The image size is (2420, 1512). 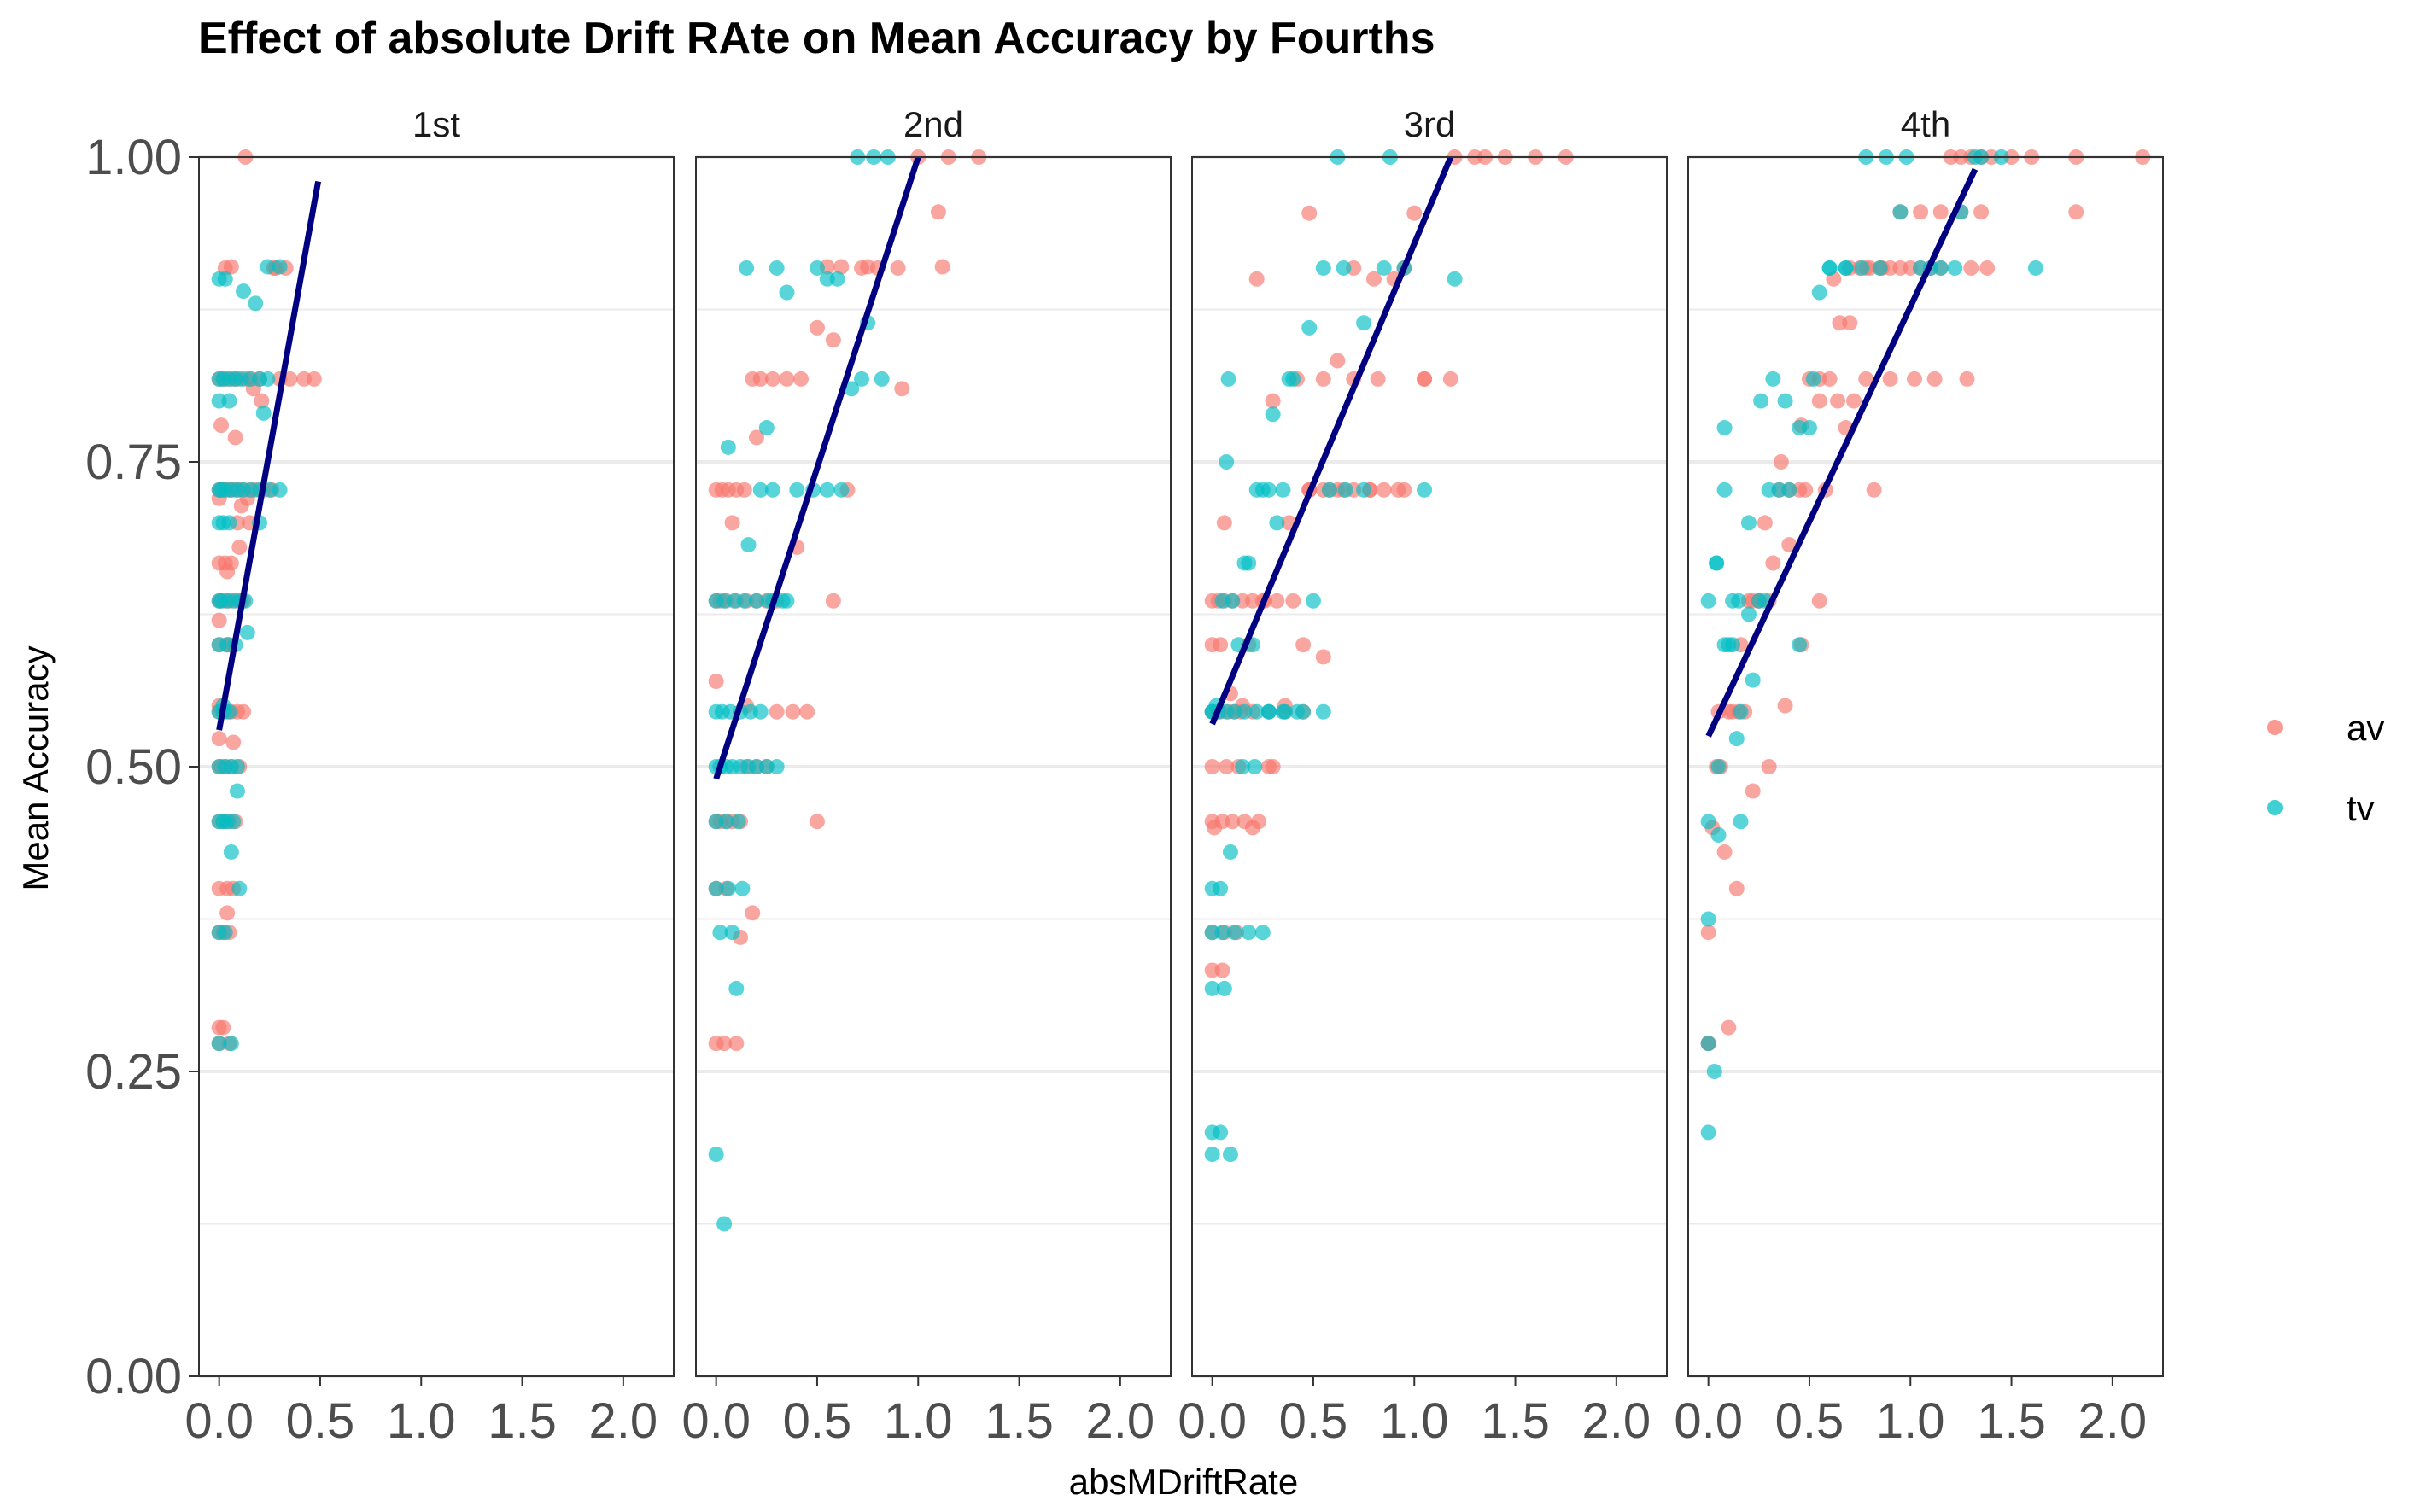 I want to click on x-axis-title: absMDriftRate, so click(x=1183, y=1482).